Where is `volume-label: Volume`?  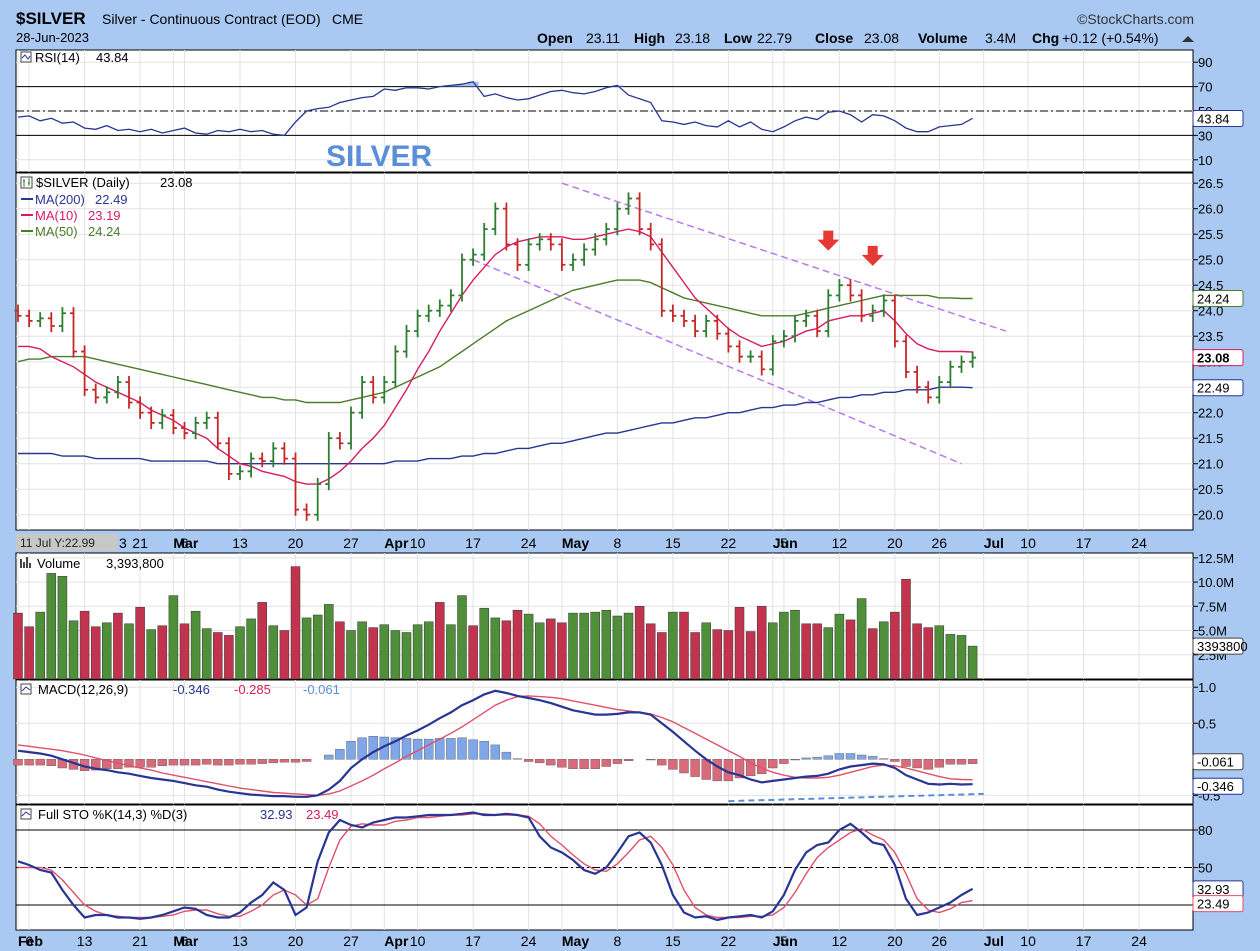
volume-label: Volume is located at coordinates (943, 38).